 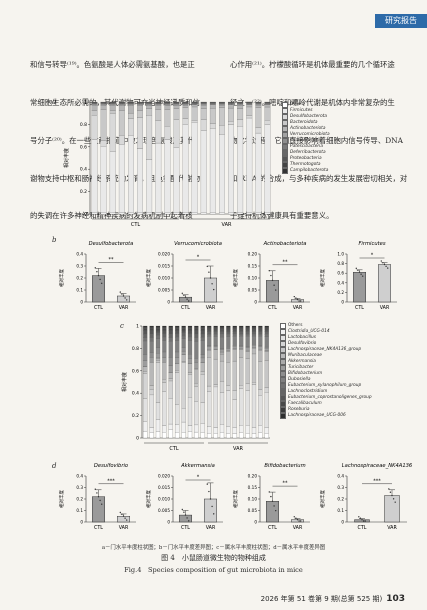 What do you see at coordinates (326, 380) in the screenshot?
I see `legend-entry: Dubosiella` at bounding box center [326, 380].